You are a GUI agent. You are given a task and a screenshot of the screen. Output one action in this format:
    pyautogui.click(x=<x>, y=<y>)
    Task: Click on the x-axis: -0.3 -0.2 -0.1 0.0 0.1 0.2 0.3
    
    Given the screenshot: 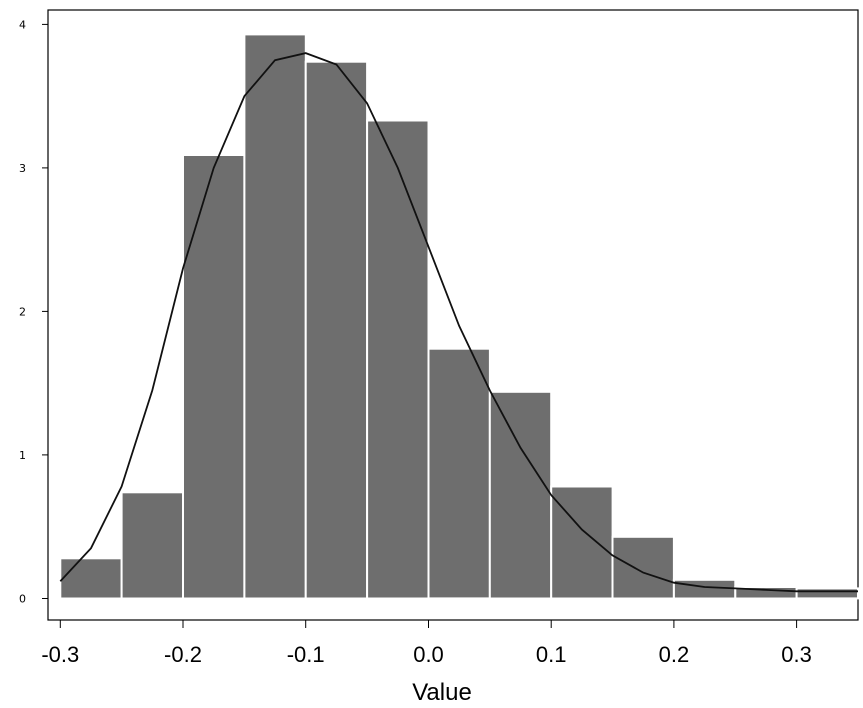 What is the action you would take?
    pyautogui.click(x=426, y=643)
    